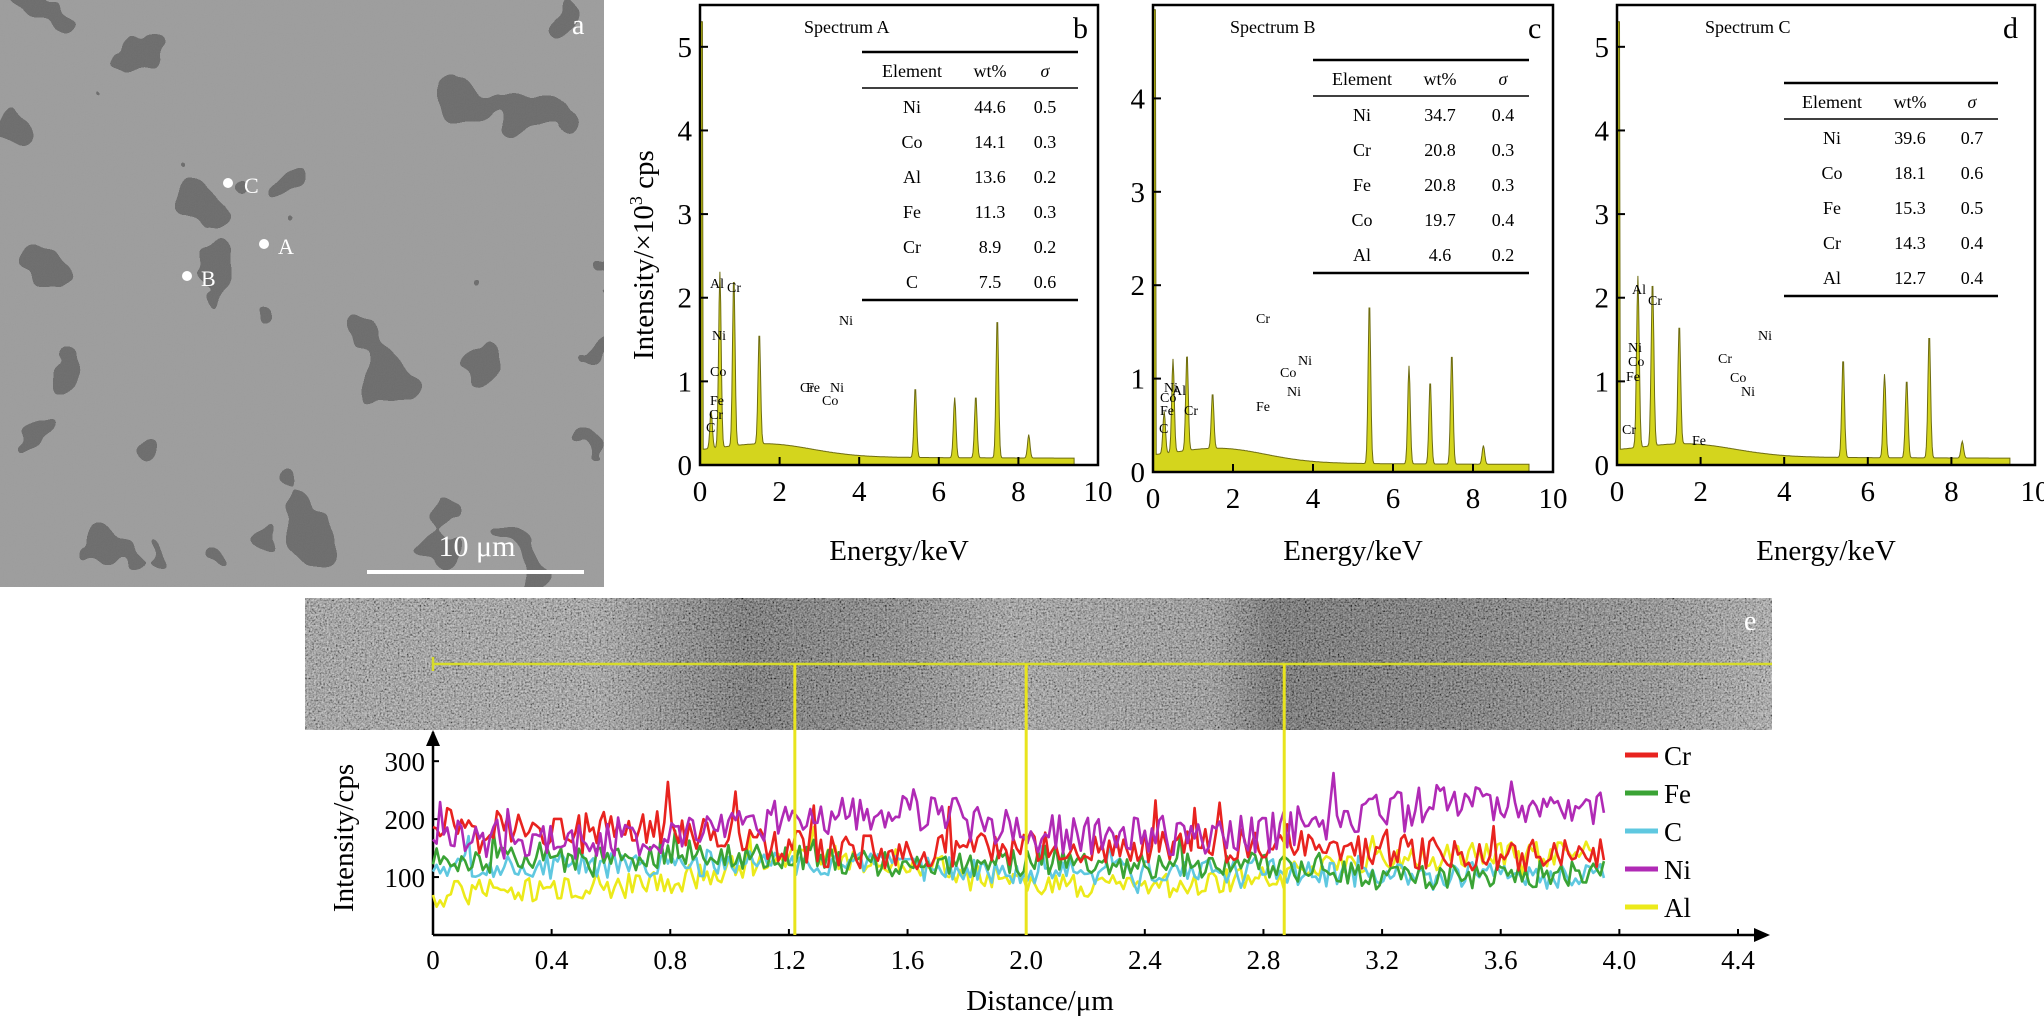 The width and height of the screenshot is (2044, 1021). I want to click on table-cell: 4.6, so click(1440, 255).